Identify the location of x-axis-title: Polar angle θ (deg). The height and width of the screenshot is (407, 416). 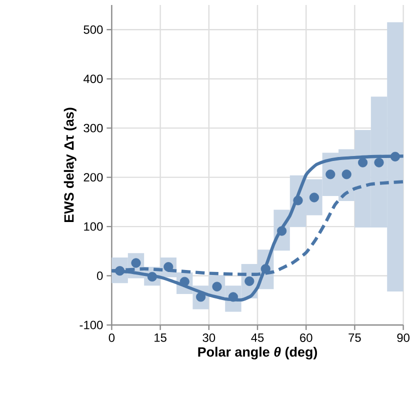
(258, 353).